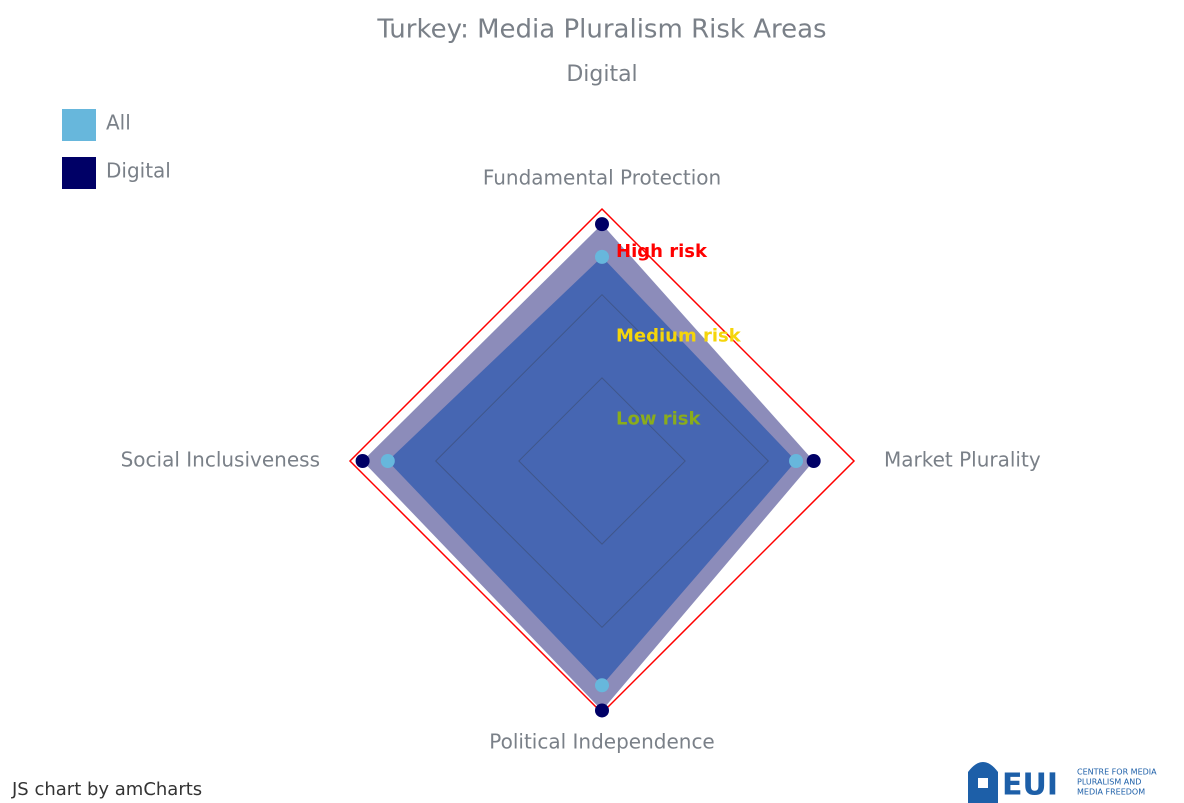 The image size is (1184, 803). I want to click on logo-text: CENTRE FOR MEDIA, so click(1117, 772).